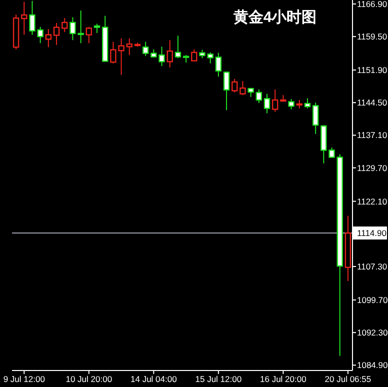 This screenshot has height=387, width=388. Describe the element at coordinates (154, 379) in the screenshot. I see `x-tick-label: 14 Jul 04:00` at that location.